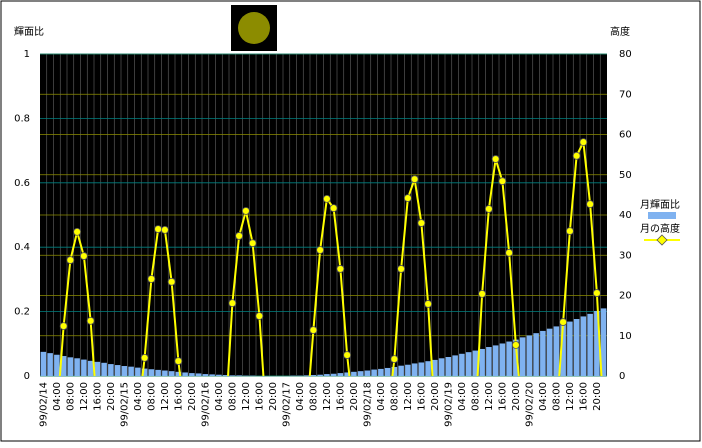 The image size is (702, 448). I want to click on x-tick-label: 99/02/17, so click(286, 404).